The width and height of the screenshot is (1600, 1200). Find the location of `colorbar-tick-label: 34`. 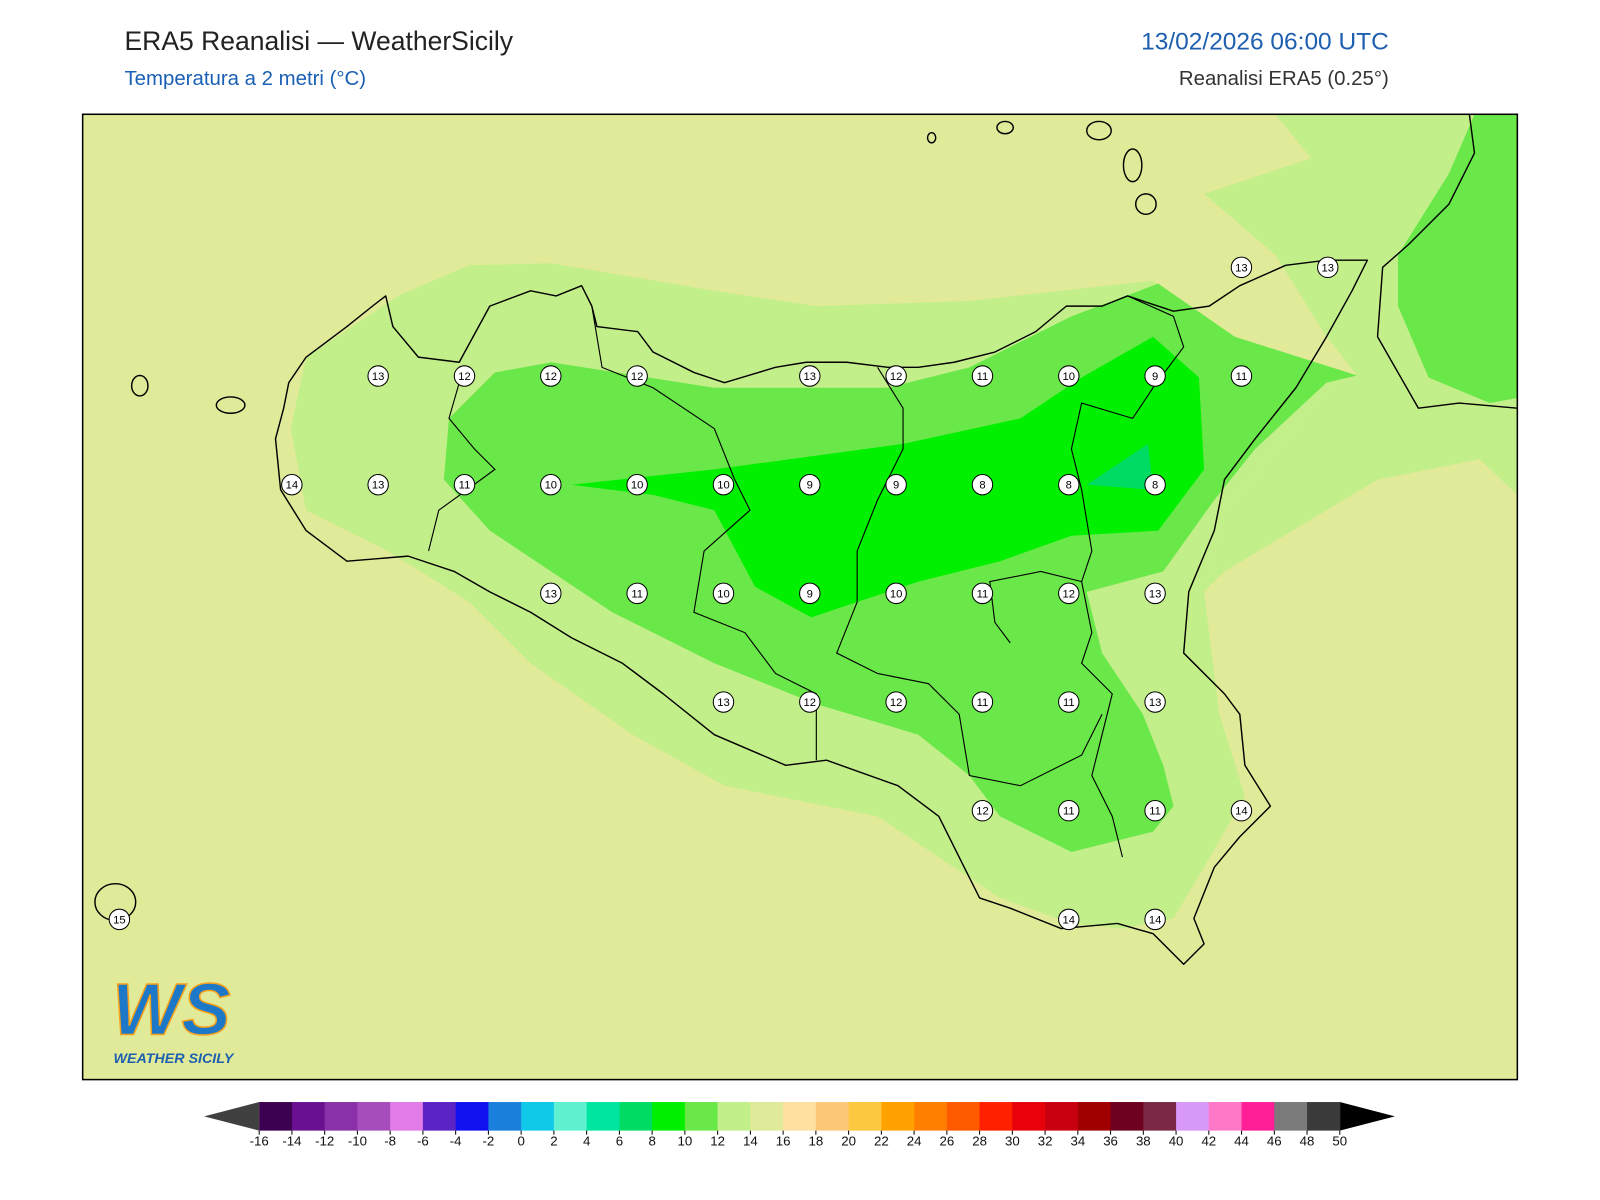

colorbar-tick-label: 34 is located at coordinates (1077, 1140).